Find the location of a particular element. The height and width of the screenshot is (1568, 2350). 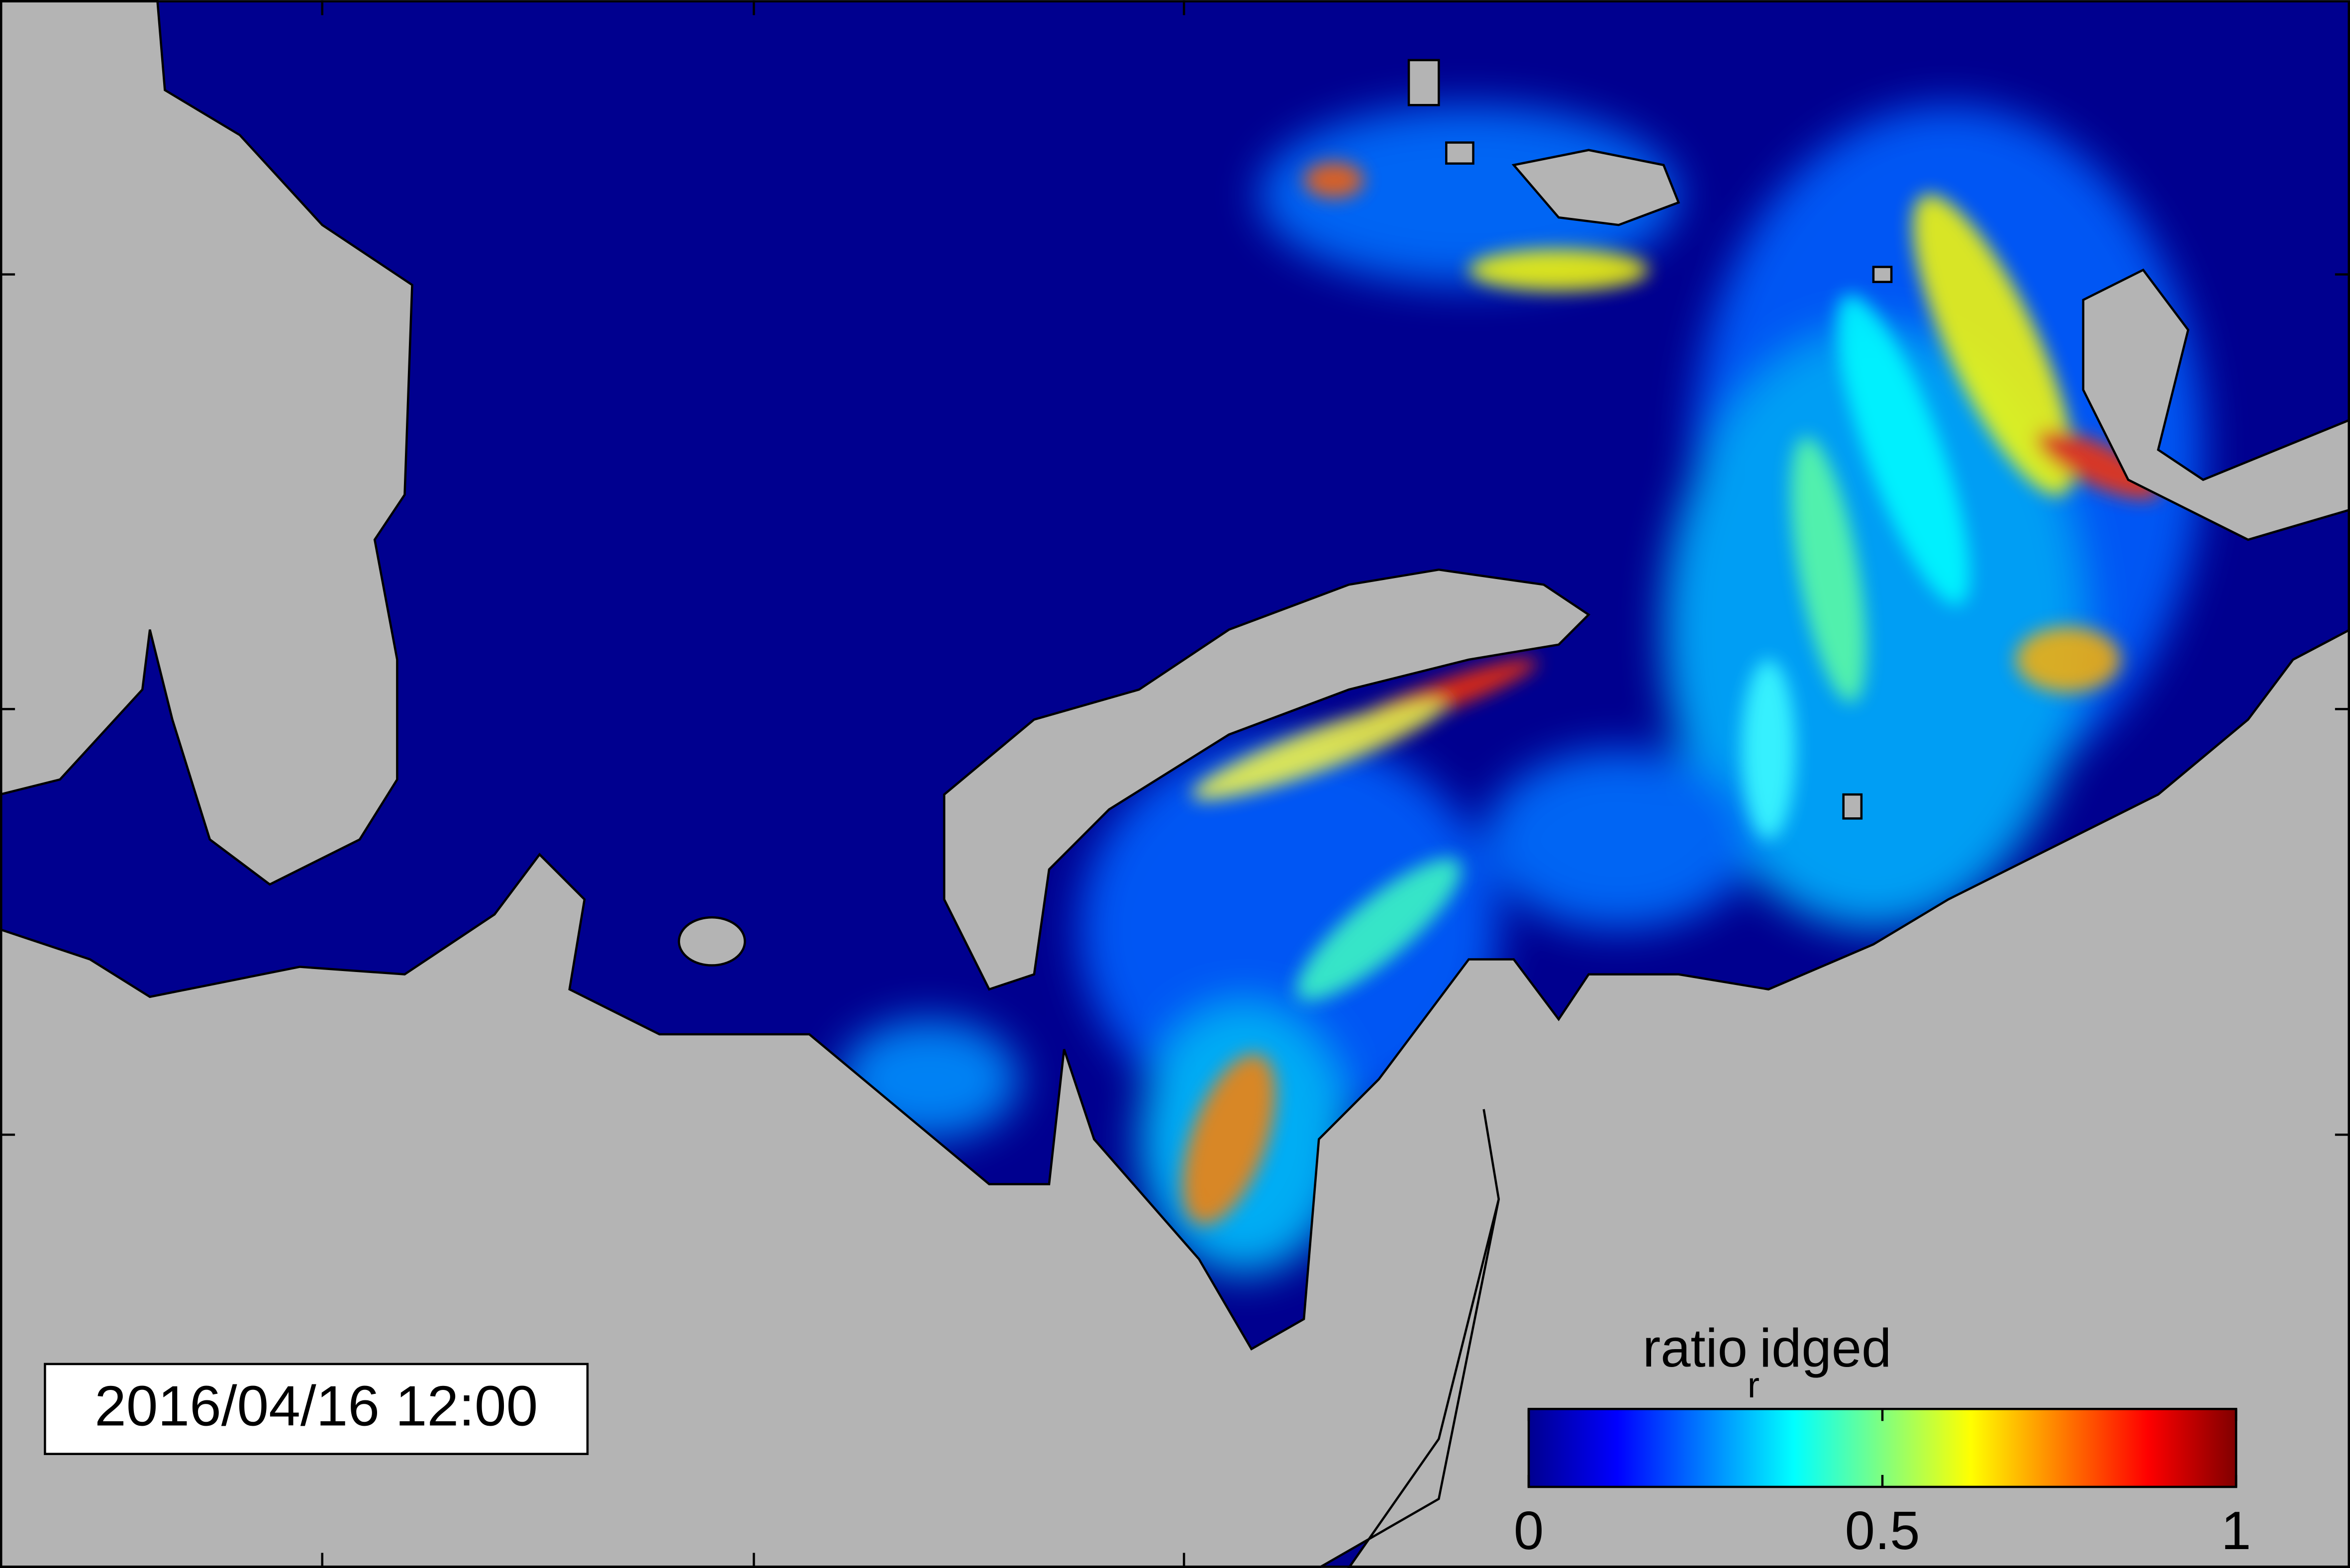

colorbar-title-subscript: r is located at coordinates (1754, 1385).